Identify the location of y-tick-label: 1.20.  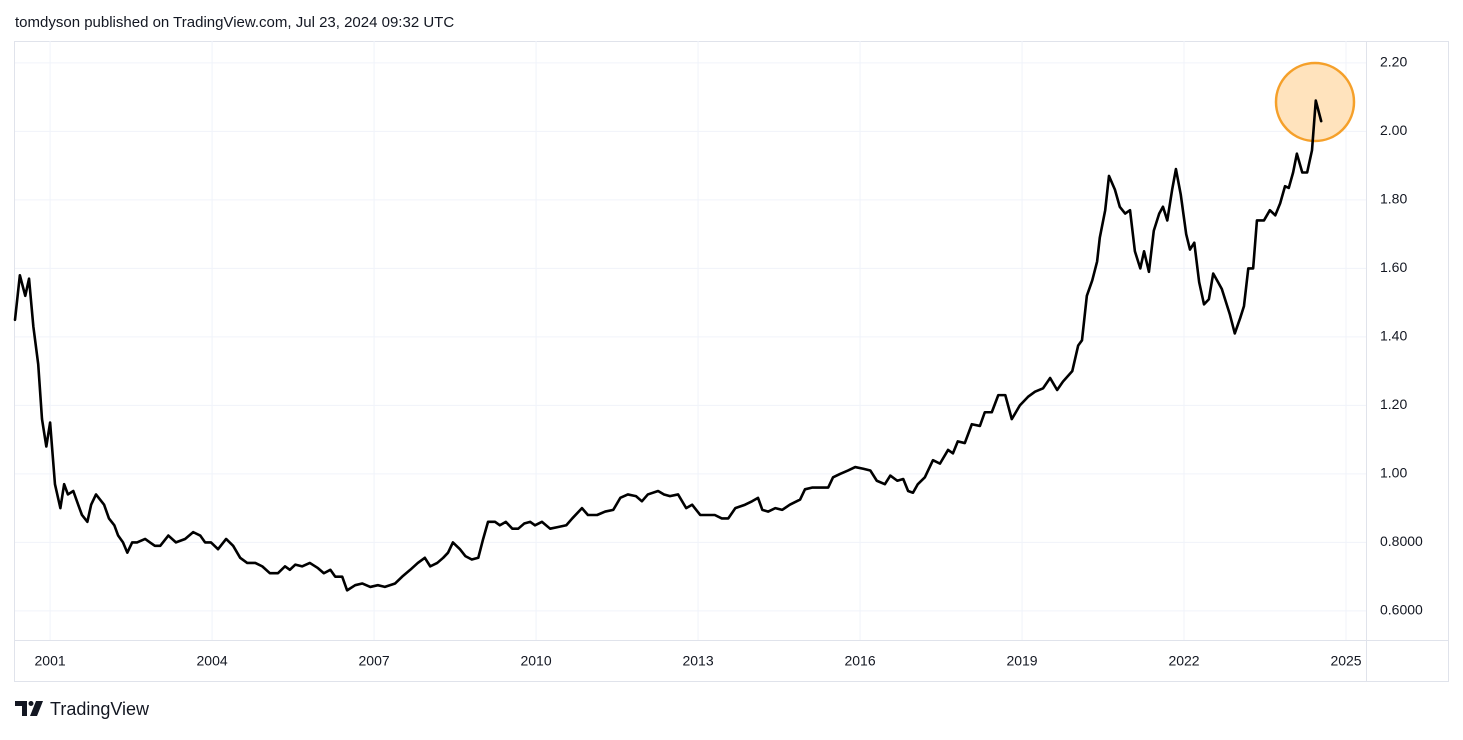
(1393, 404).